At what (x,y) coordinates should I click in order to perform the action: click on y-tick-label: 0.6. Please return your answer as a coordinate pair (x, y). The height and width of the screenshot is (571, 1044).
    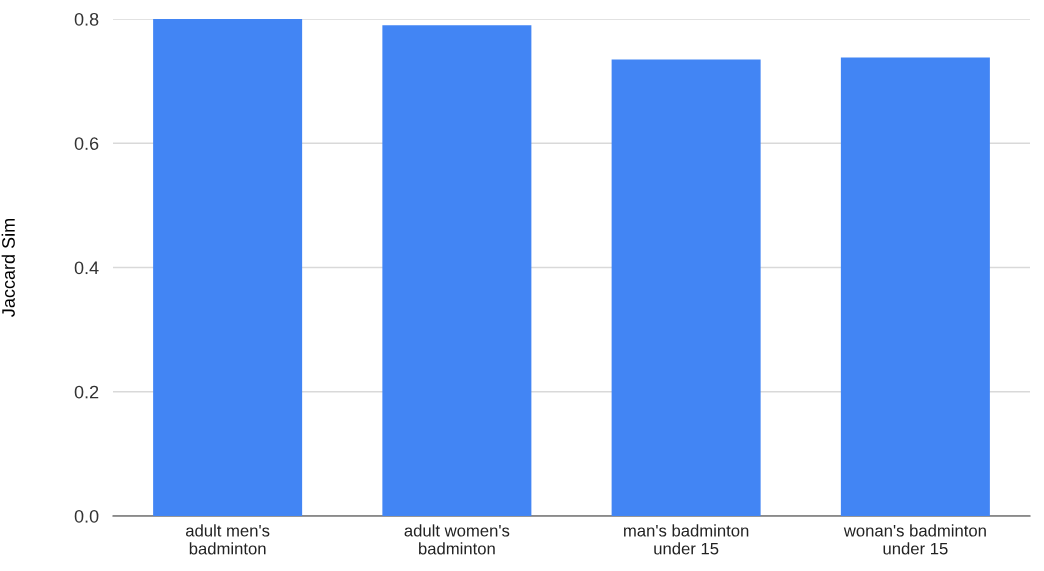
    Looking at the image, I should click on (86, 143).